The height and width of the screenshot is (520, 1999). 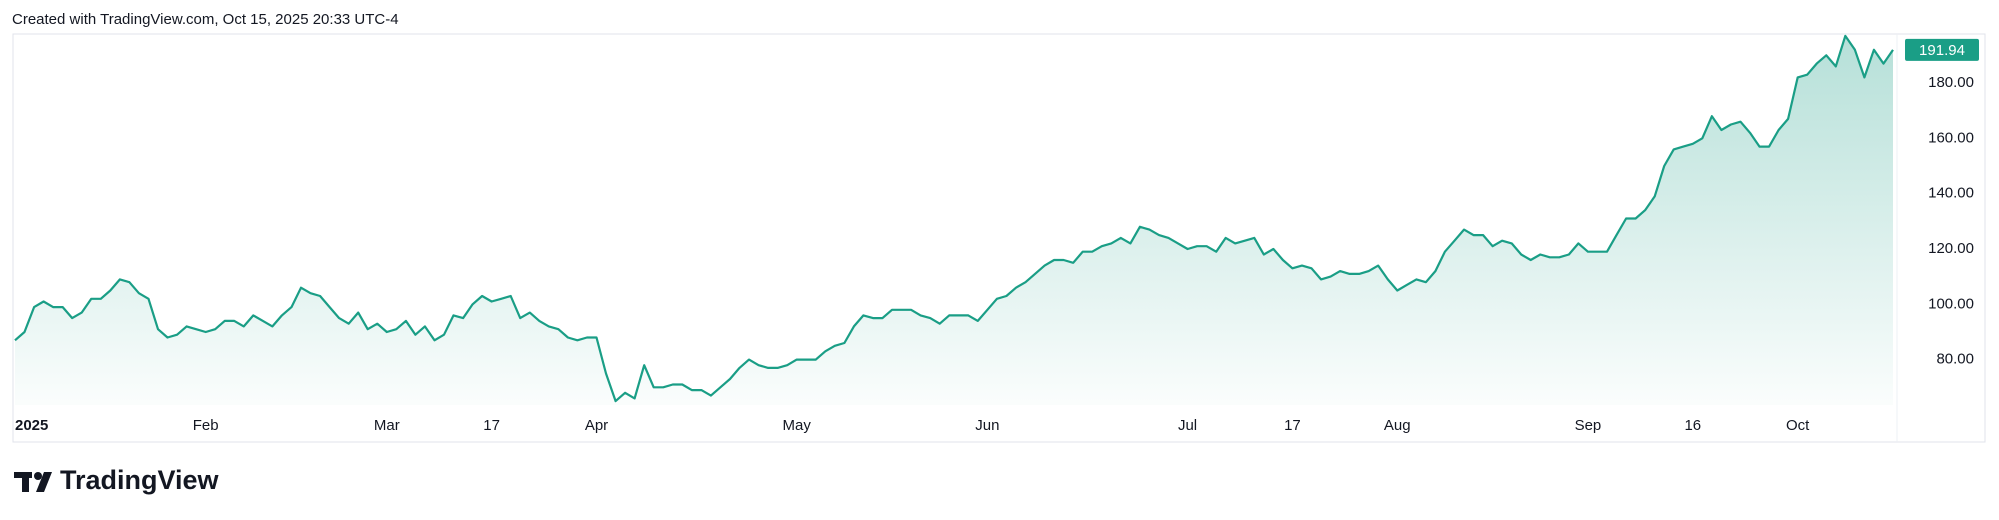 I want to click on x-tick-label: 2025, so click(x=31, y=425).